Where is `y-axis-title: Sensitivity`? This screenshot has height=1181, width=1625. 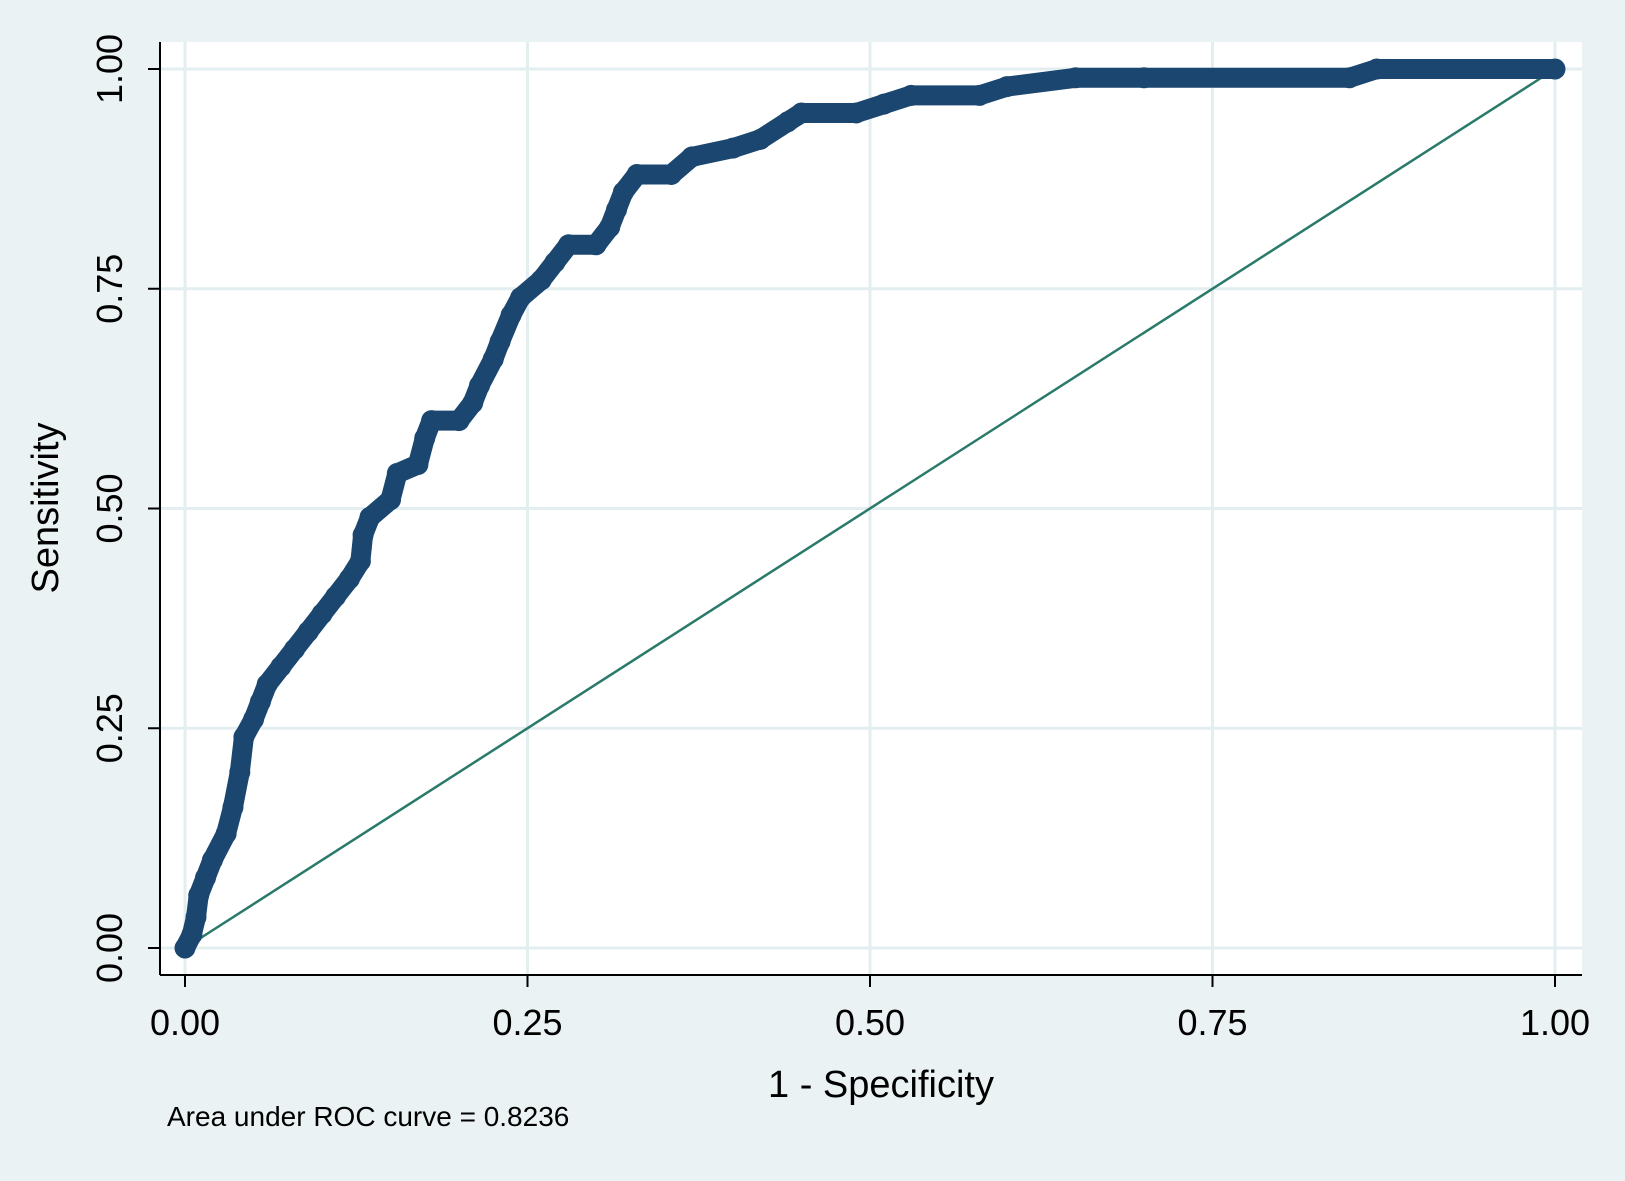
y-axis-title: Sensitivity is located at coordinates (46, 507).